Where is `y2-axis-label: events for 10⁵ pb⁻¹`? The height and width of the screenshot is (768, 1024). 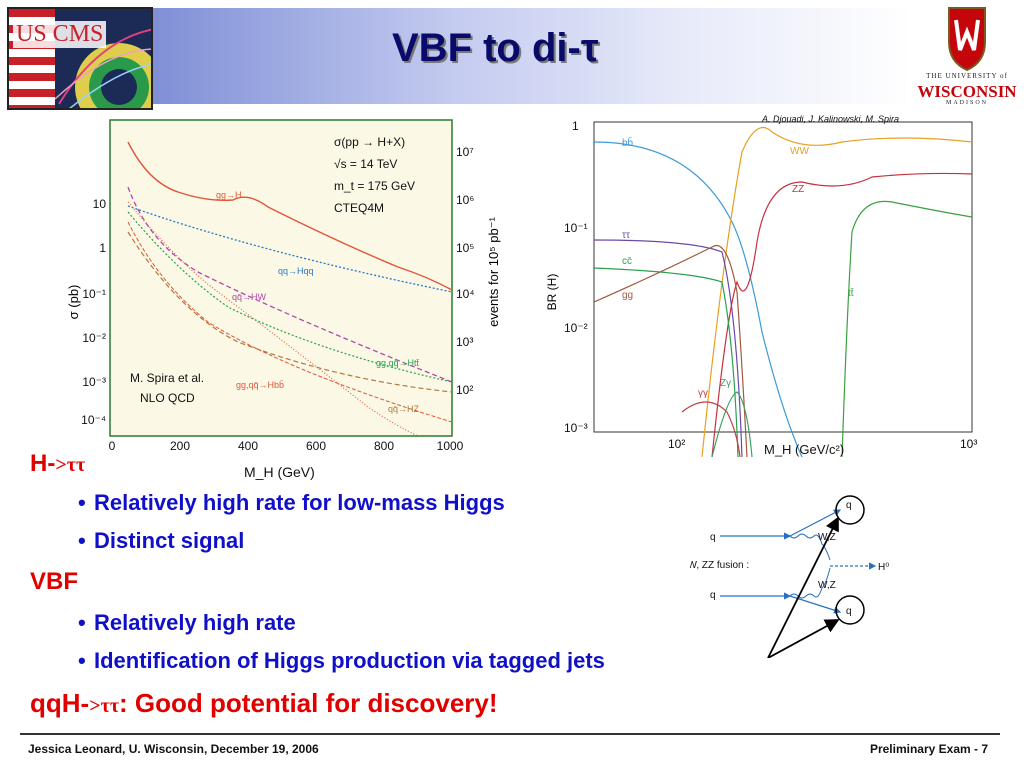
y2-axis-label: events for 10⁵ pb⁻¹ is located at coordinates (493, 271).